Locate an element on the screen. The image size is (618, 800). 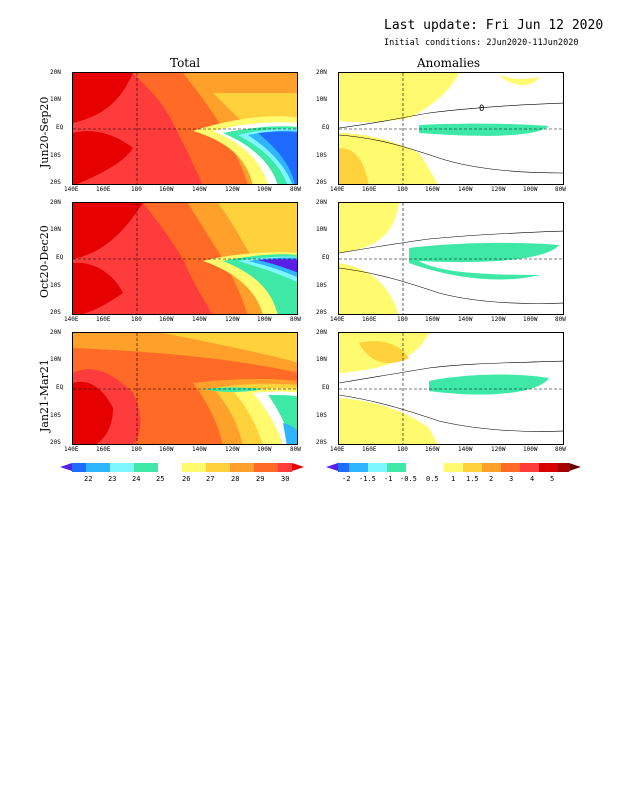
total-colorbar is located at coordinates (182, 467).